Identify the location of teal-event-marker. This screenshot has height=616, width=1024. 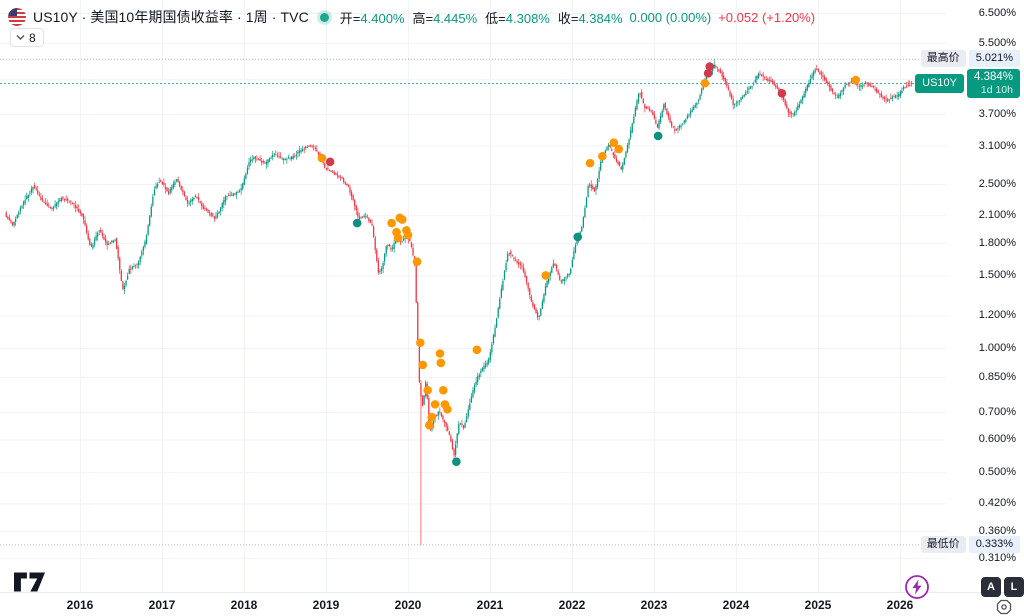
(658, 136).